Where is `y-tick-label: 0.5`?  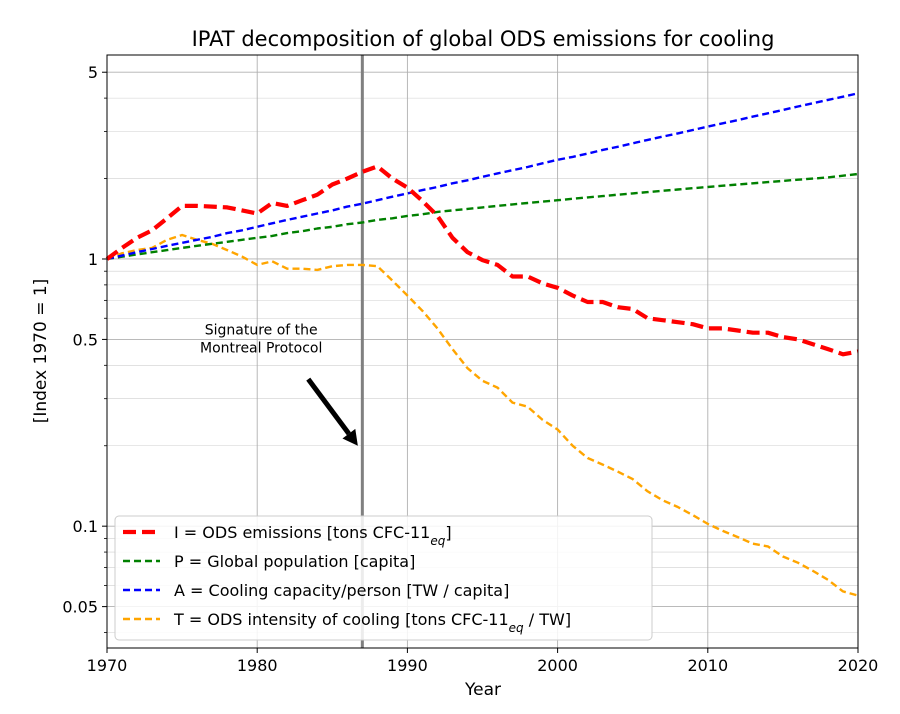
y-tick-label: 0.5 is located at coordinates (85, 339).